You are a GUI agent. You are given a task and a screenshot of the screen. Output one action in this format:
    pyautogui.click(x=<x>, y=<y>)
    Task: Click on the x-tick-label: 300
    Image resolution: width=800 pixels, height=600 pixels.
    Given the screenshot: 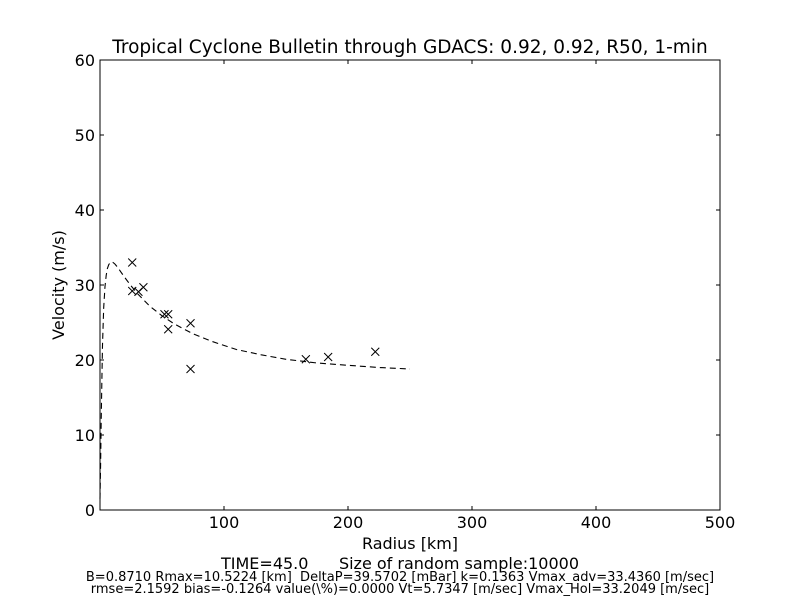 What is the action you would take?
    pyautogui.click(x=472, y=522)
    